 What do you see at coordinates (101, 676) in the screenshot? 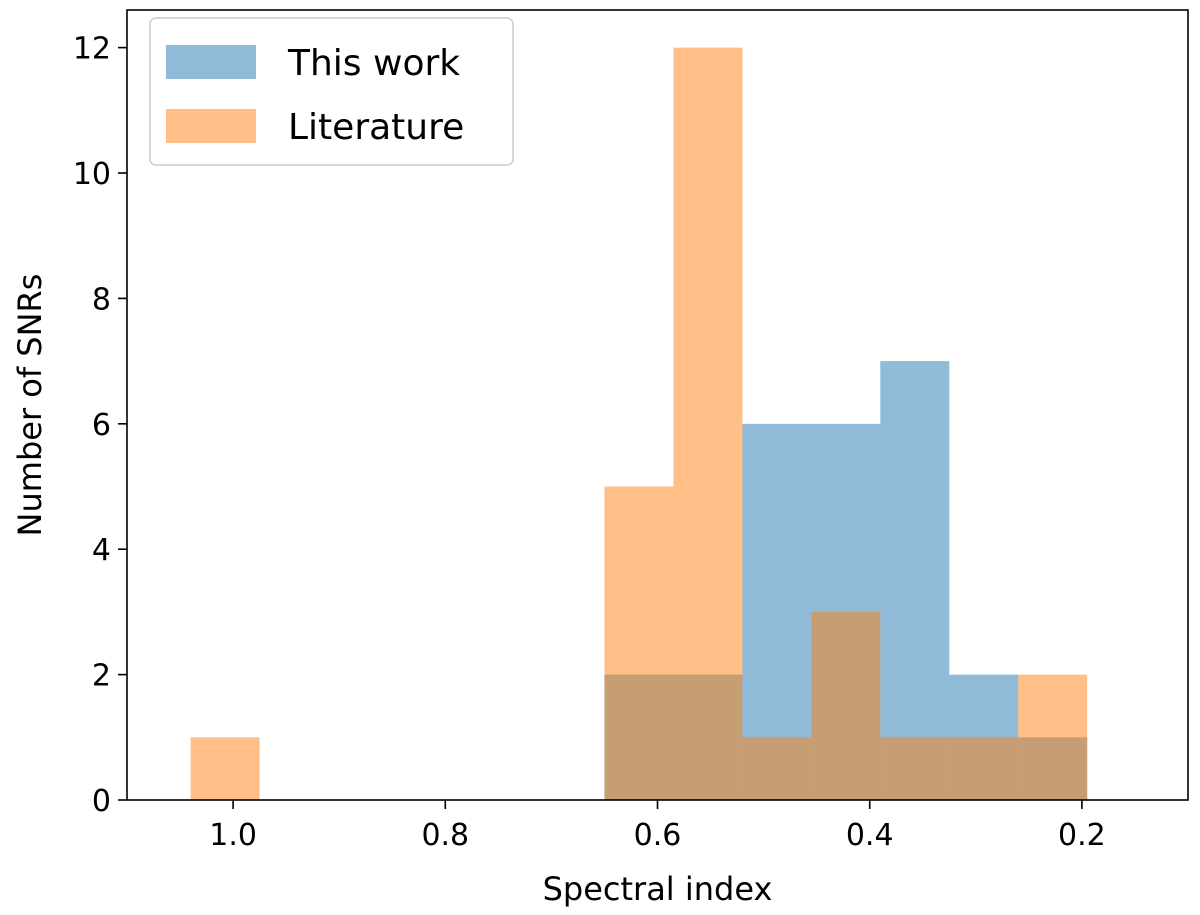
I see `y-tick-label: 2` at bounding box center [101, 676].